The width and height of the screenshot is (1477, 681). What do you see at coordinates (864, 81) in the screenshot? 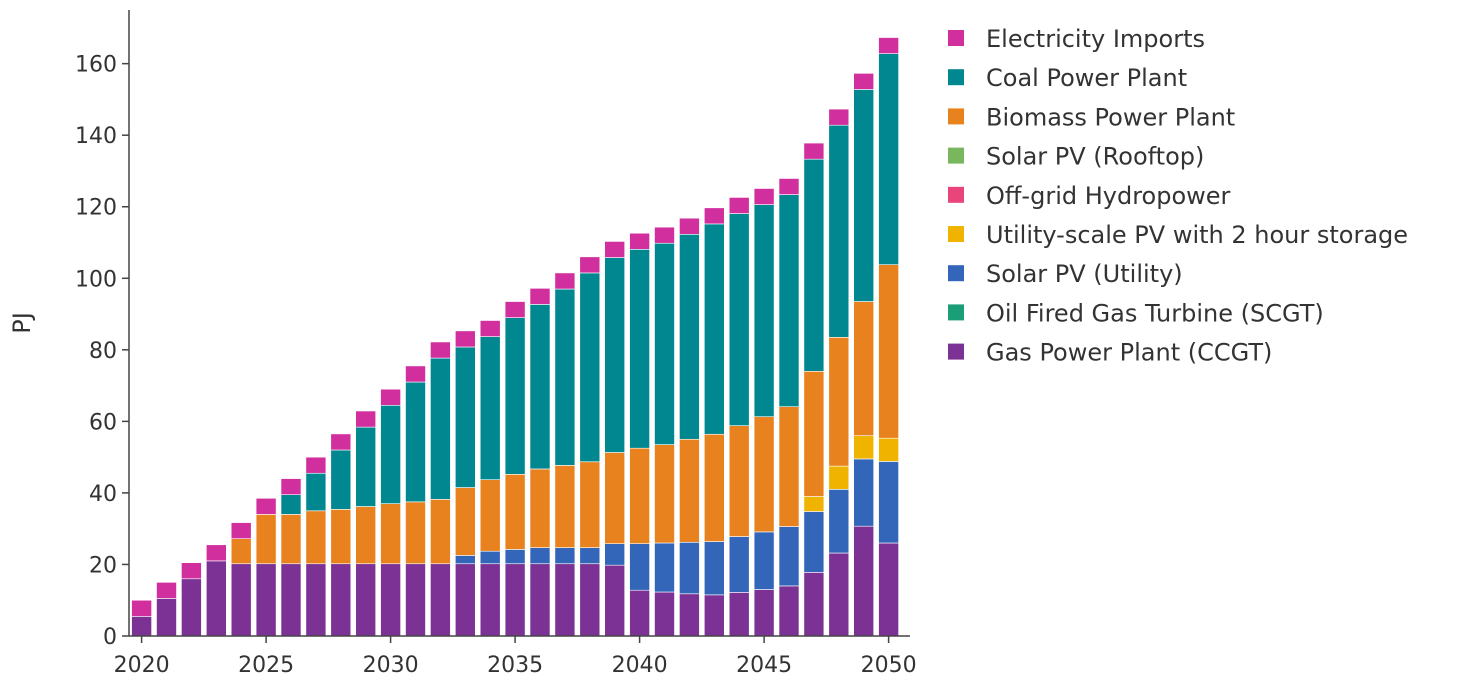
I see `bar-electricity-imports-2049` at bounding box center [864, 81].